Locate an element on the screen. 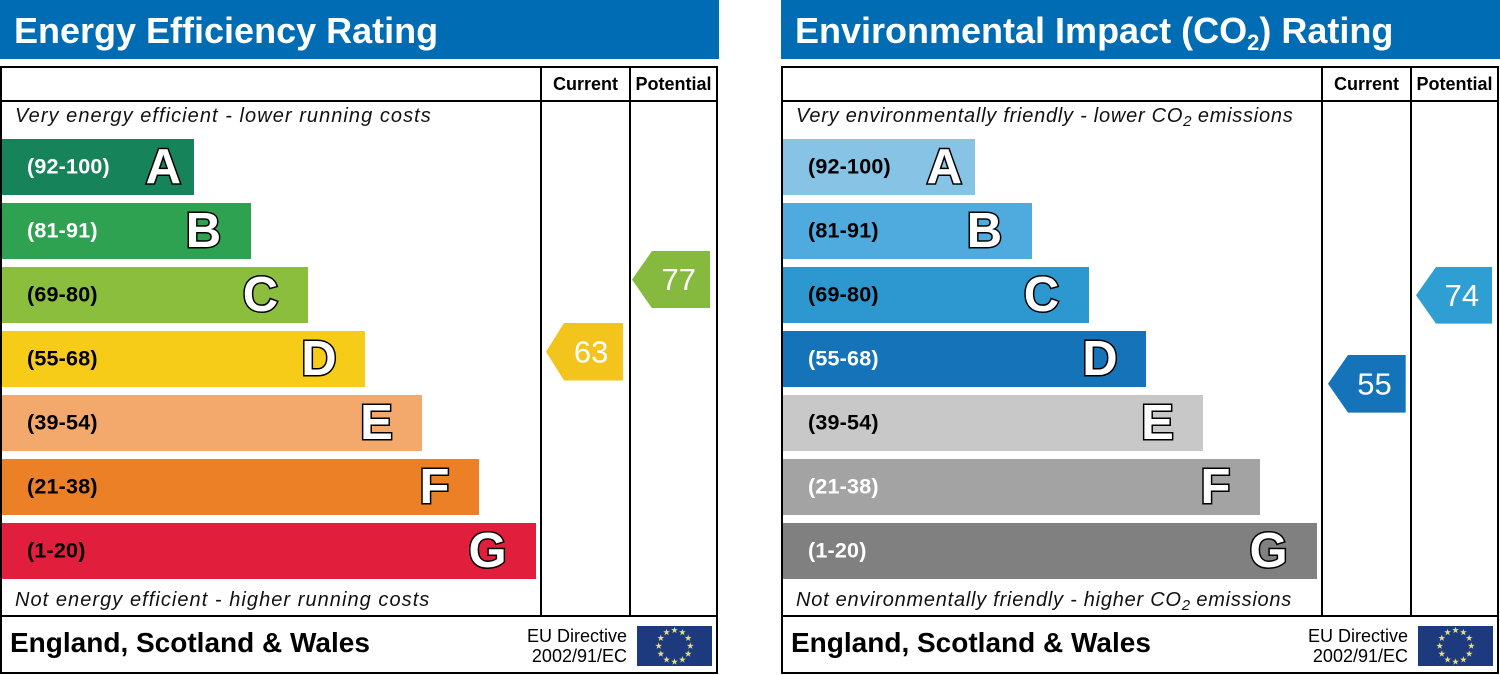  svg-text: 55 is located at coordinates (1374, 384).